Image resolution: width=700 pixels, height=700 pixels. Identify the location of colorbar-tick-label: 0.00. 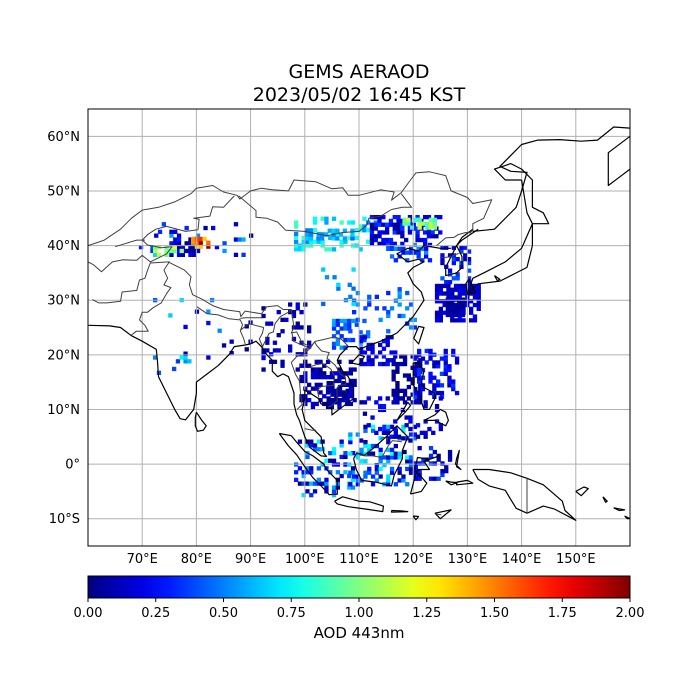
(88, 613).